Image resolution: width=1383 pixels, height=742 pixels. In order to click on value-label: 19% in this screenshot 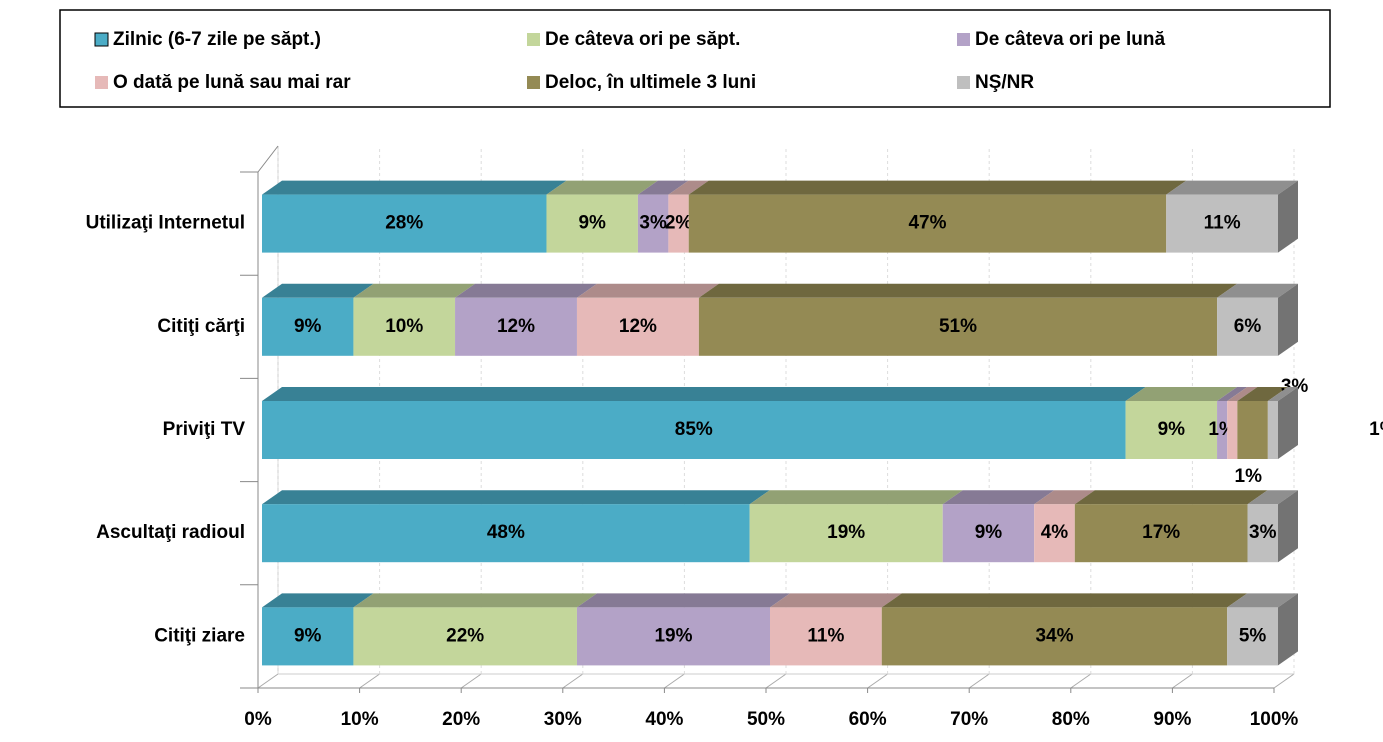, I will do `click(846, 532)`.